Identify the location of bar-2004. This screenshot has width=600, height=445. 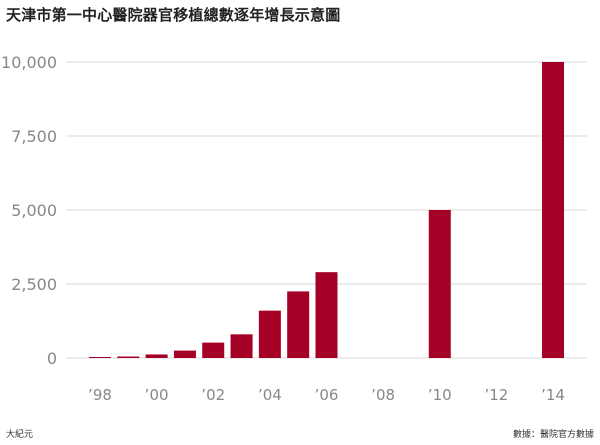
(269, 334).